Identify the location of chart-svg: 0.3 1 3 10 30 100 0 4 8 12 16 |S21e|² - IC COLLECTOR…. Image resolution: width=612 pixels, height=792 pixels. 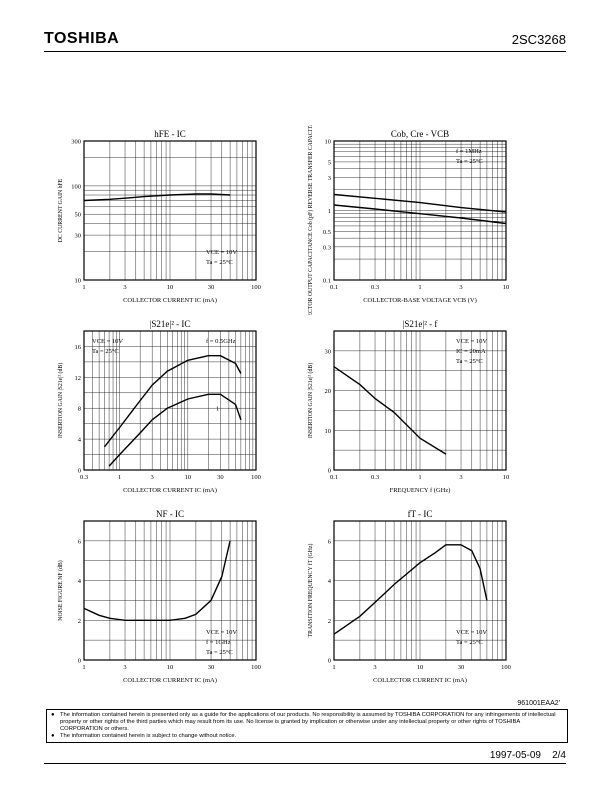
(159, 406).